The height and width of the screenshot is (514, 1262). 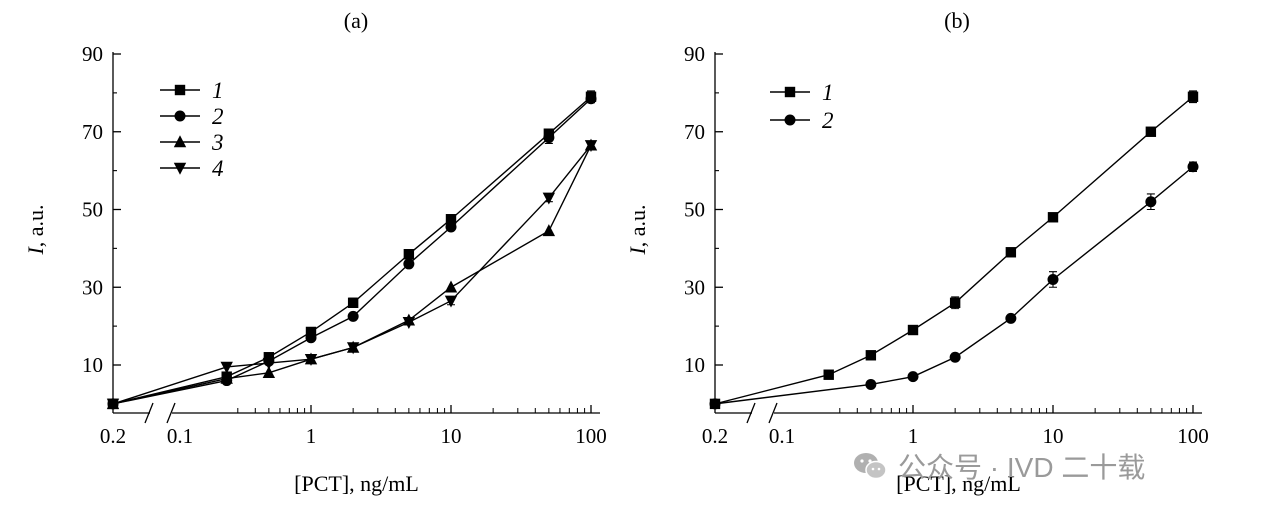 What do you see at coordinates (870, 466) in the screenshot?
I see `wechat-icon` at bounding box center [870, 466].